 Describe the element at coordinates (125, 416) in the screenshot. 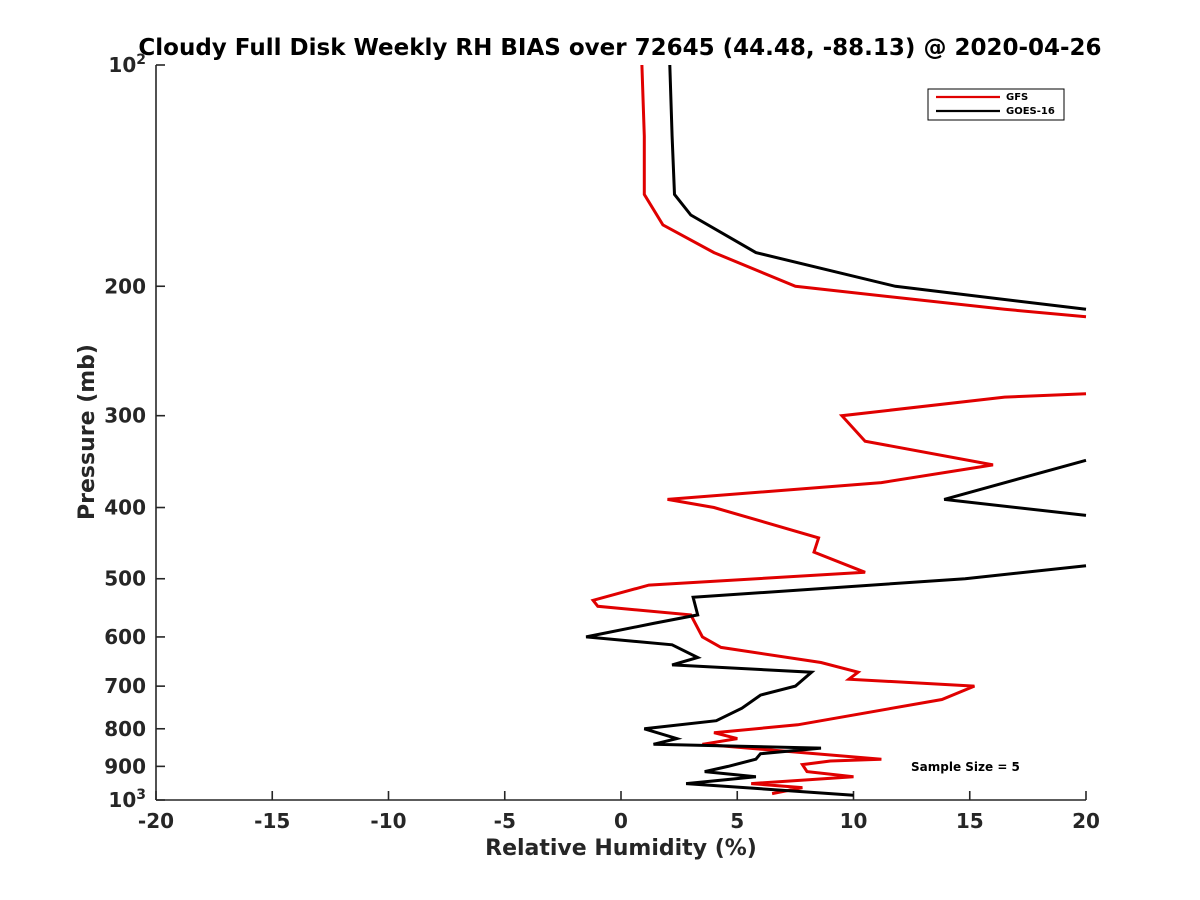

I see `y-tick-label: 300` at that location.